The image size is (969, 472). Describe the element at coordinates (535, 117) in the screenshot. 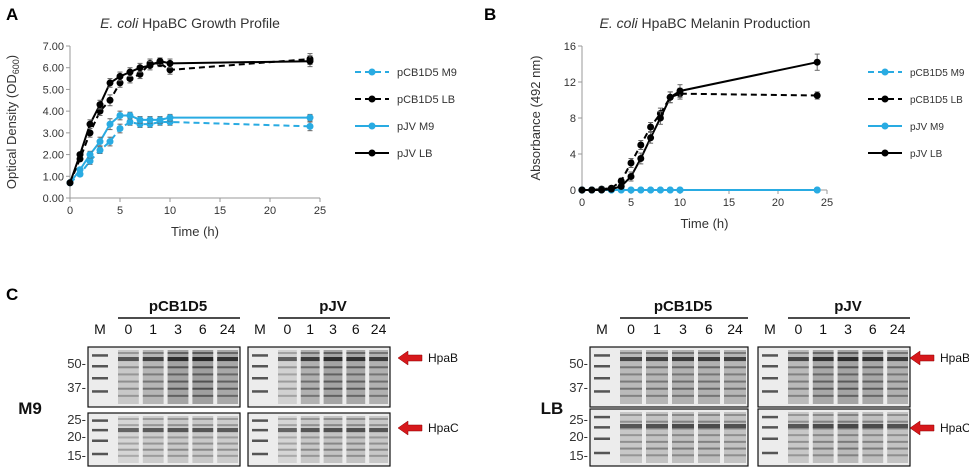

I see `y-axis-label-main: Absorbance (492 nm)` at that location.